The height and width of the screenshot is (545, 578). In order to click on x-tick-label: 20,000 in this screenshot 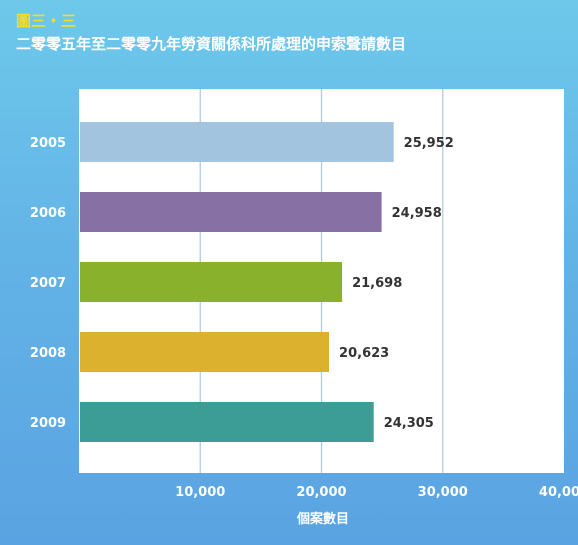, I will do `click(321, 492)`.